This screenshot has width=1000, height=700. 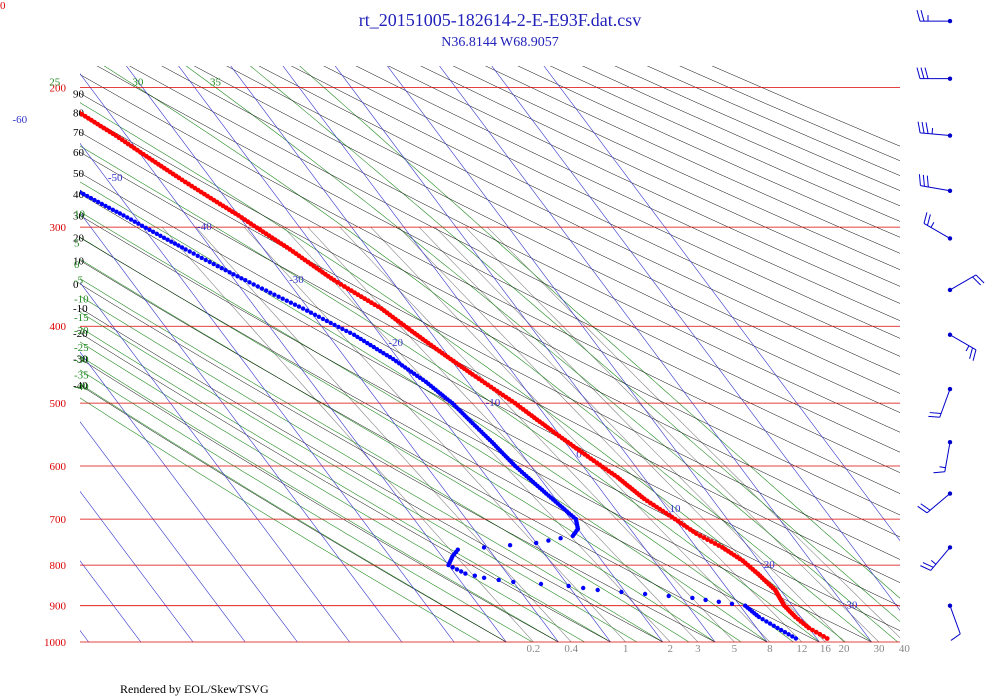 What do you see at coordinates (670, 649) in the screenshot?
I see `mixing-ratio-label: 2` at bounding box center [670, 649].